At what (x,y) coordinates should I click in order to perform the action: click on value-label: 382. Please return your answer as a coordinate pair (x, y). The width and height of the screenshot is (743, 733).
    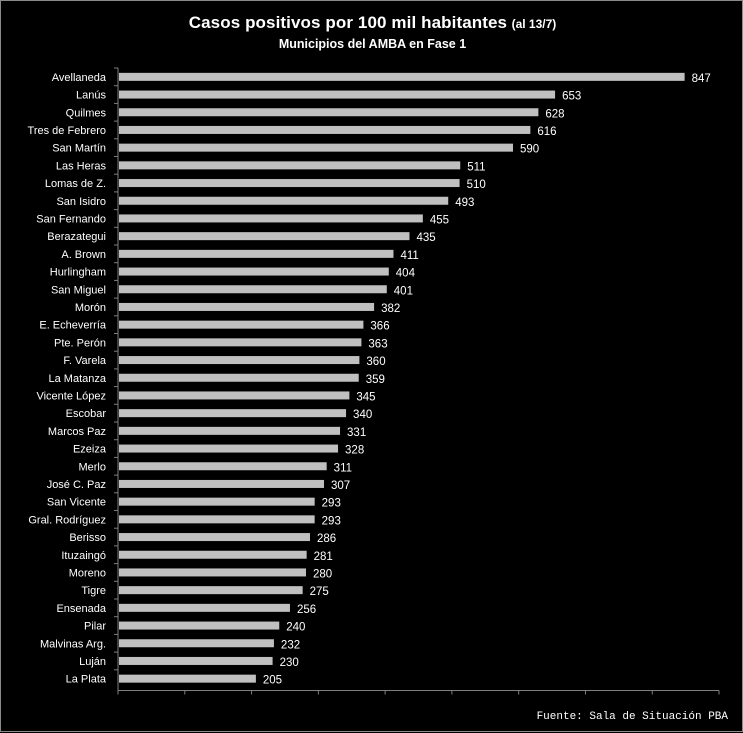
    Looking at the image, I should click on (390, 309).